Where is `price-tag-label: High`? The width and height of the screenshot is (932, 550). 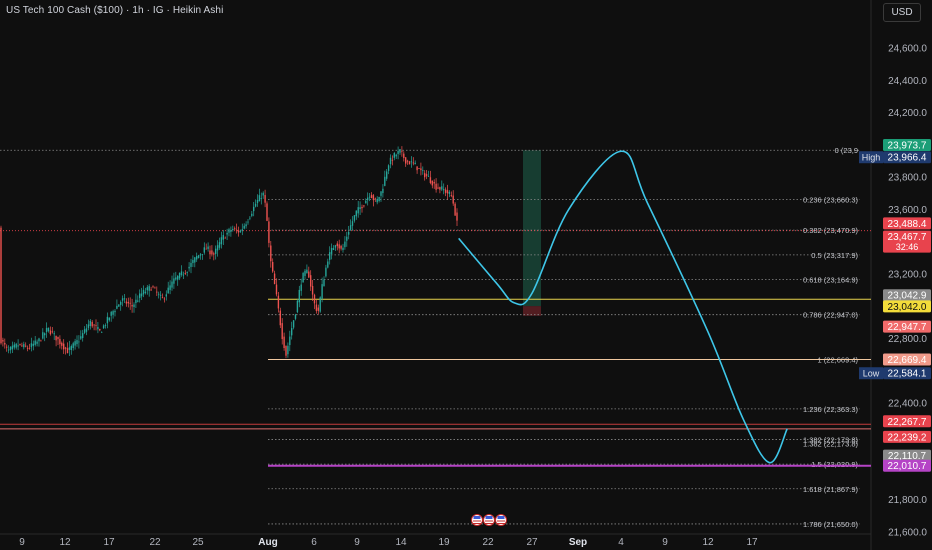
price-tag-label: High is located at coordinates (871, 158).